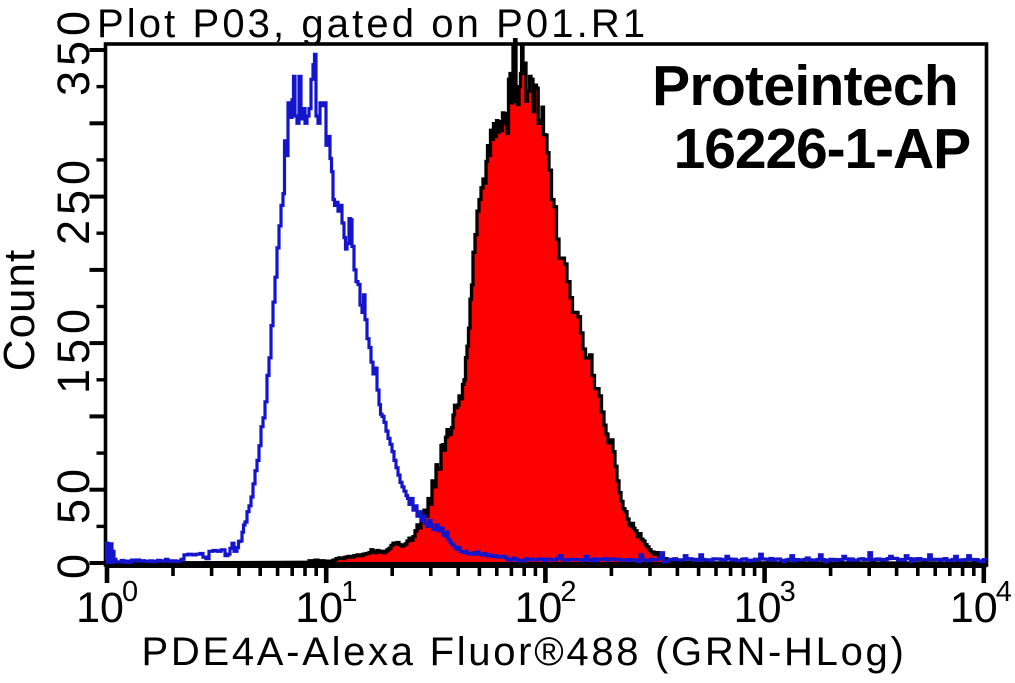  I want to click on svg-text: 1, so click(349, 592).